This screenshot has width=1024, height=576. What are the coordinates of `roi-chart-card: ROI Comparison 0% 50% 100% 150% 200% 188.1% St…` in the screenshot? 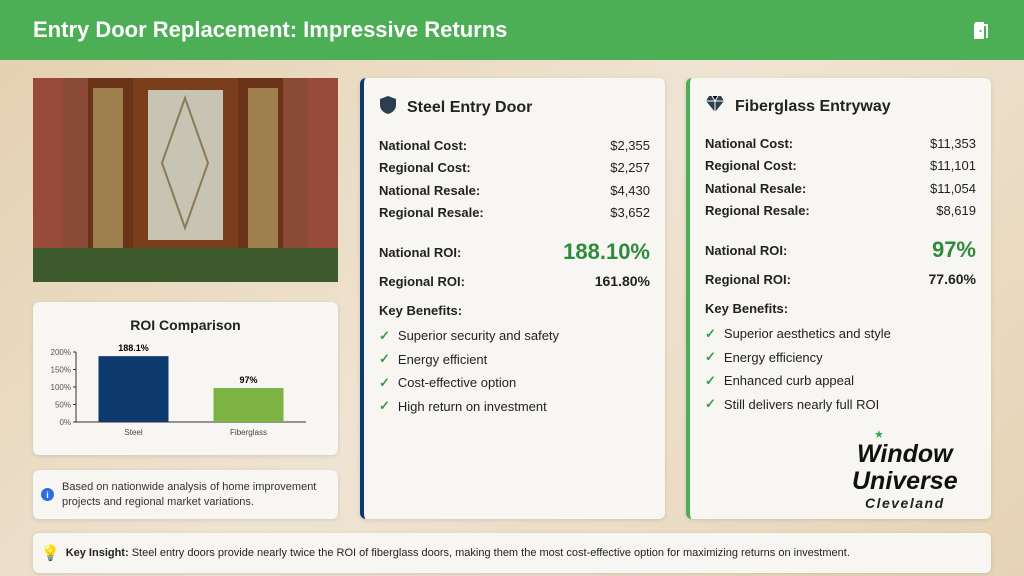 It's located at (185, 378).